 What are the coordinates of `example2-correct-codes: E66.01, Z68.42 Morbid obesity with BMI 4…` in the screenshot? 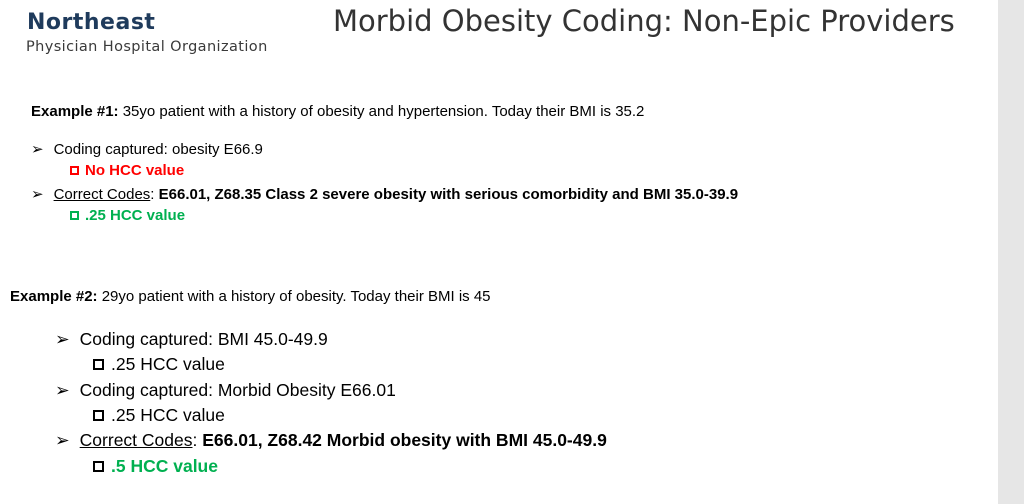 It's located at (404, 440).